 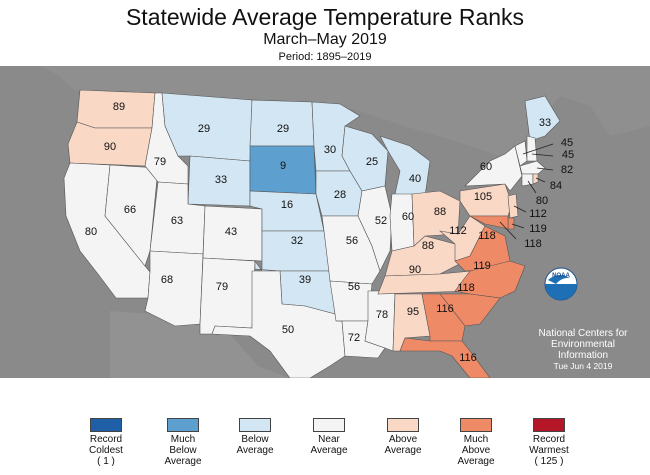 I want to click on rank-label-wa: 89, so click(x=119, y=107).